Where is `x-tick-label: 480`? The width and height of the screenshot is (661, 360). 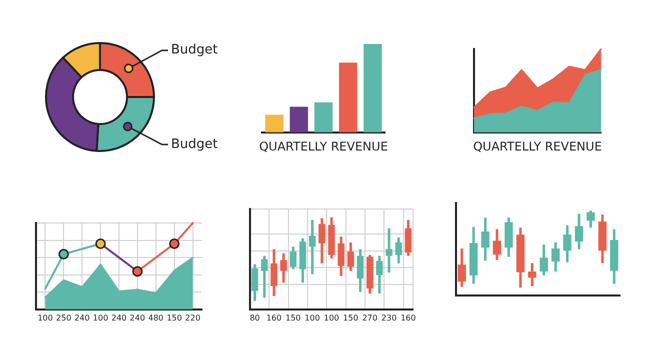
x-tick-label: 480 is located at coordinates (156, 317).